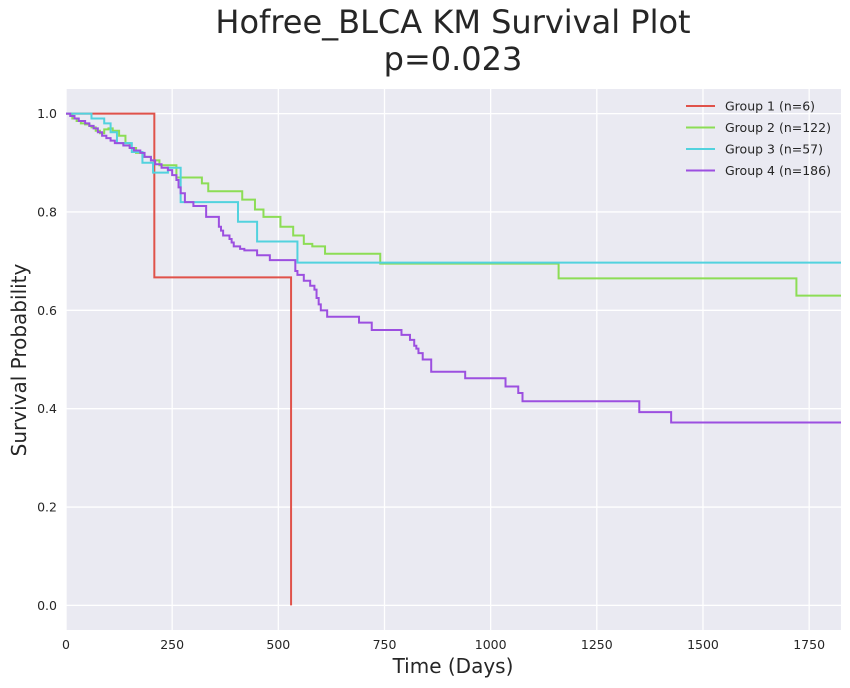  Describe the element at coordinates (770, 106) in the screenshot. I see `legend-label-group-1: Group 1 (n=6)` at that location.